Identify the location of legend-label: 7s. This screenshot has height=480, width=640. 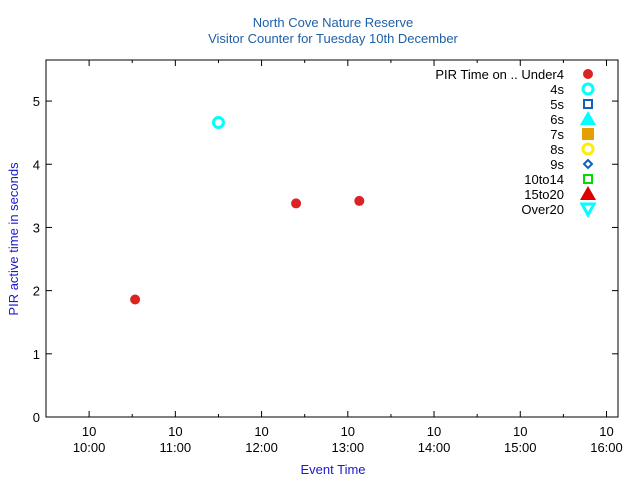
(557, 134).